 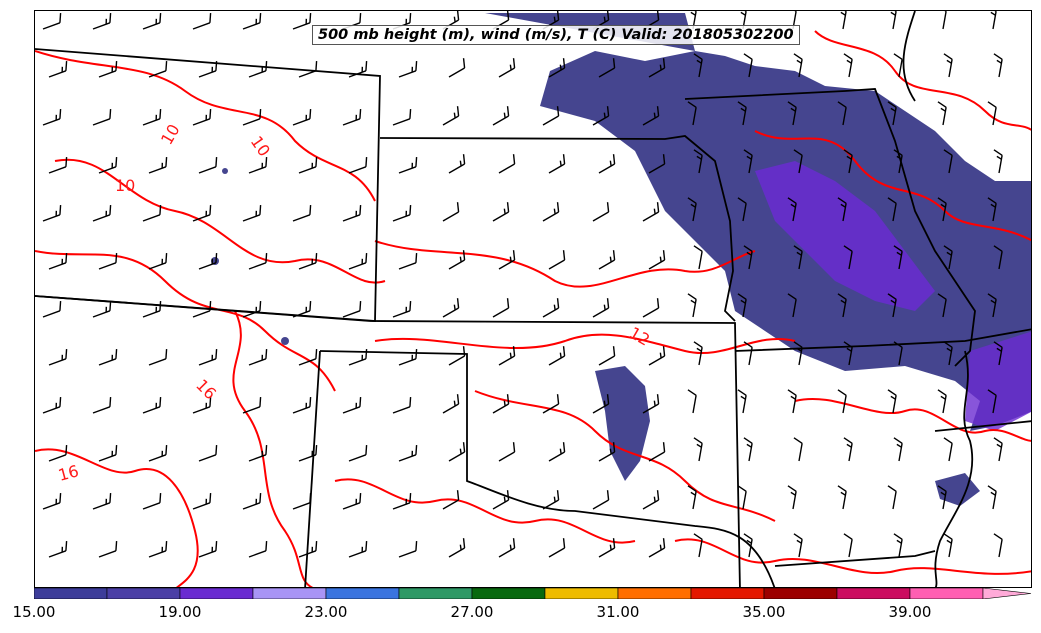 I want to click on shaded-region-oklahoma, so click(x=622, y=423).